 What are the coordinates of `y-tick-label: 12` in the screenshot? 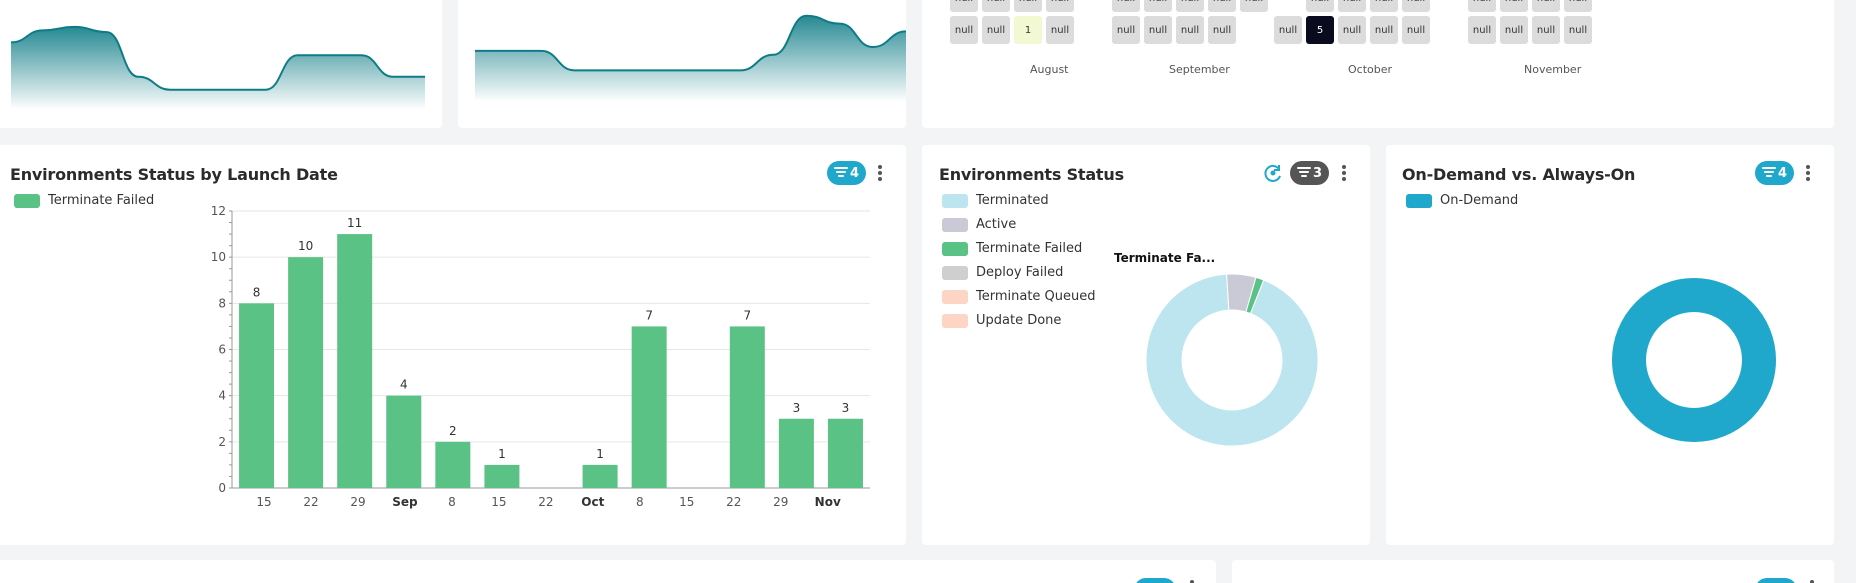 It's located at (218, 211).